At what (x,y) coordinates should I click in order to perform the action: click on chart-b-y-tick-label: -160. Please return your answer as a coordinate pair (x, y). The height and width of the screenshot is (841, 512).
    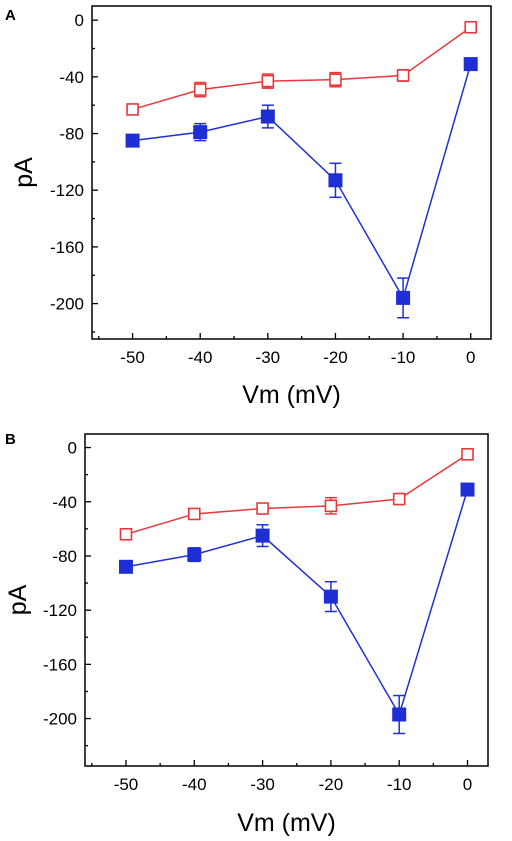
    Looking at the image, I should click on (60, 664).